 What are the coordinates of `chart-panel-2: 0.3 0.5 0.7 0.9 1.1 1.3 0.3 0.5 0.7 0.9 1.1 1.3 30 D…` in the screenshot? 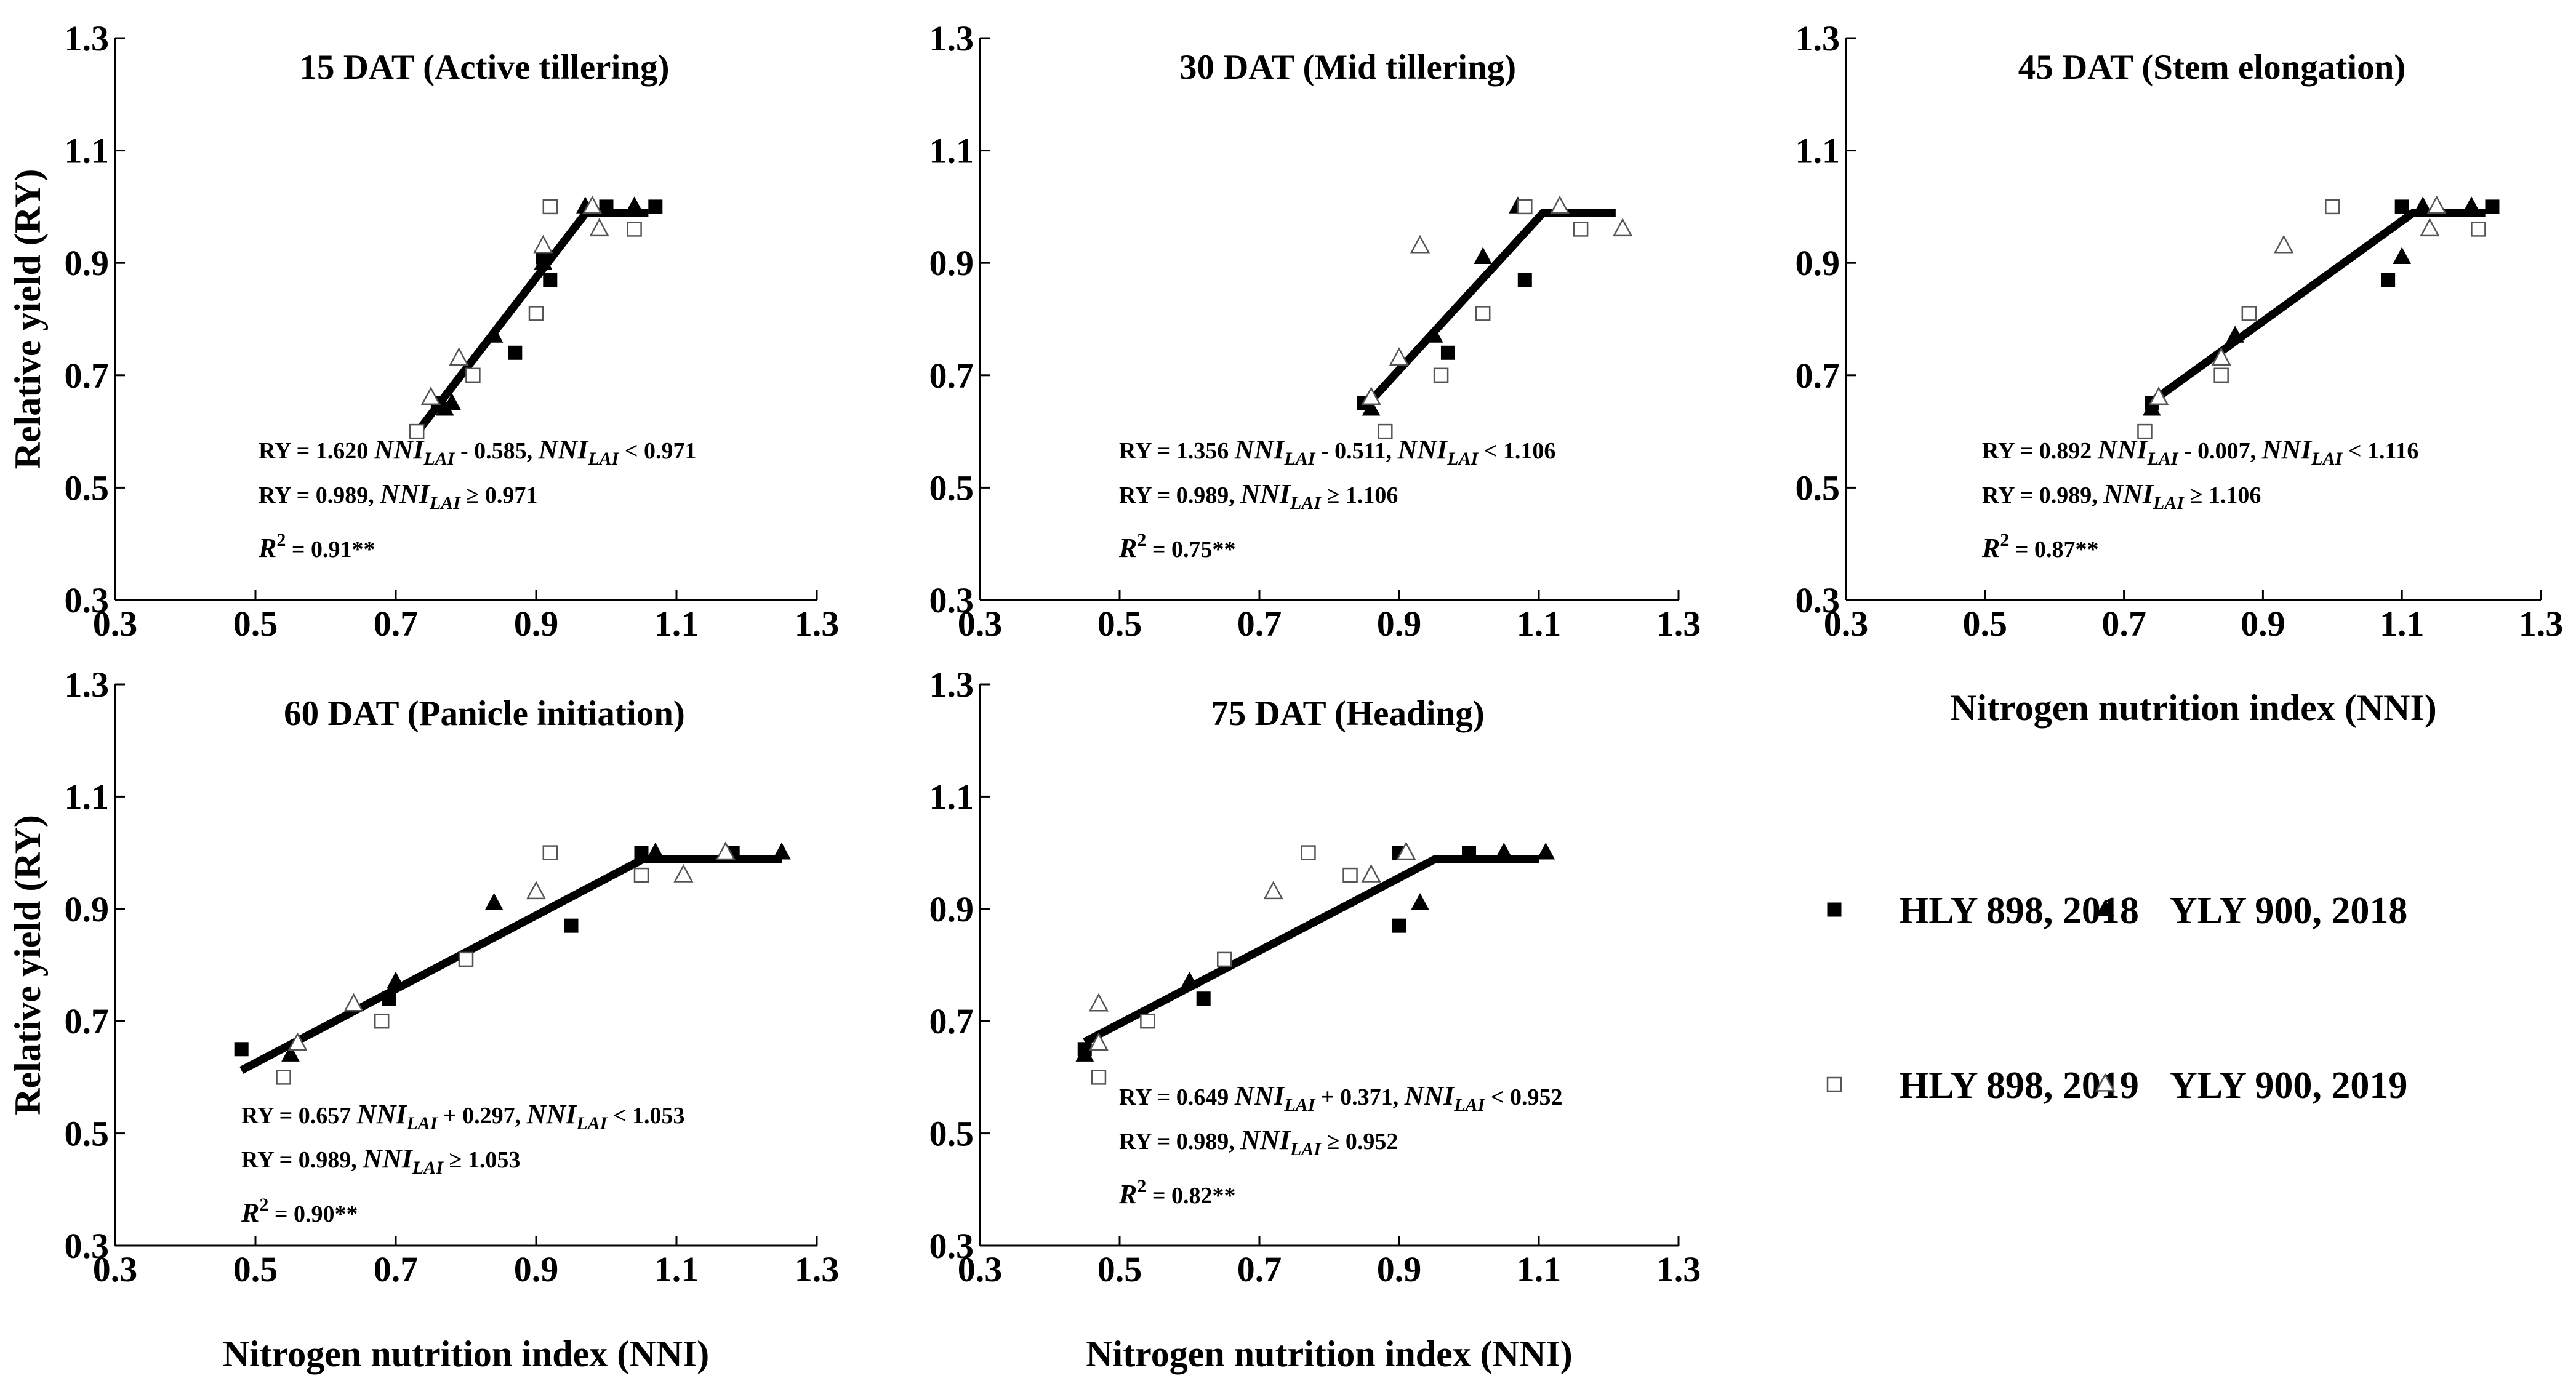 It's located at (1315, 331).